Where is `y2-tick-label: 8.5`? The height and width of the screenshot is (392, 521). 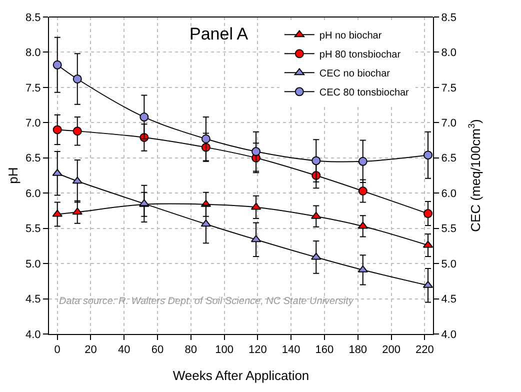 y2-tick-label: 8.5 is located at coordinates (448, 18).